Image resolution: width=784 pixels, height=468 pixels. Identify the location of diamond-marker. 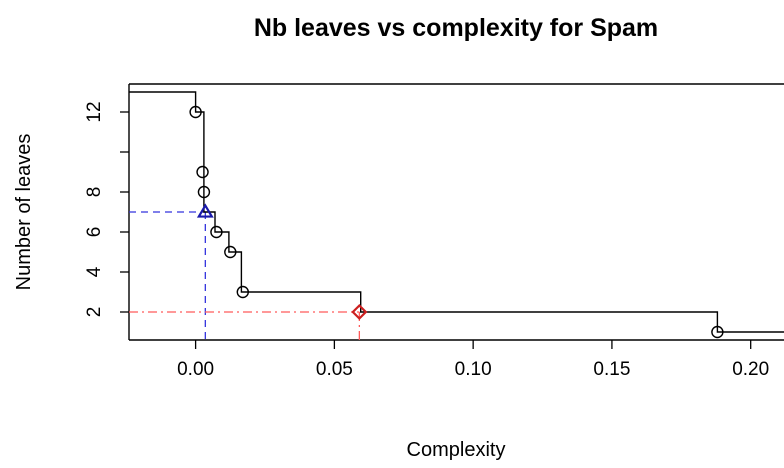
(359, 312).